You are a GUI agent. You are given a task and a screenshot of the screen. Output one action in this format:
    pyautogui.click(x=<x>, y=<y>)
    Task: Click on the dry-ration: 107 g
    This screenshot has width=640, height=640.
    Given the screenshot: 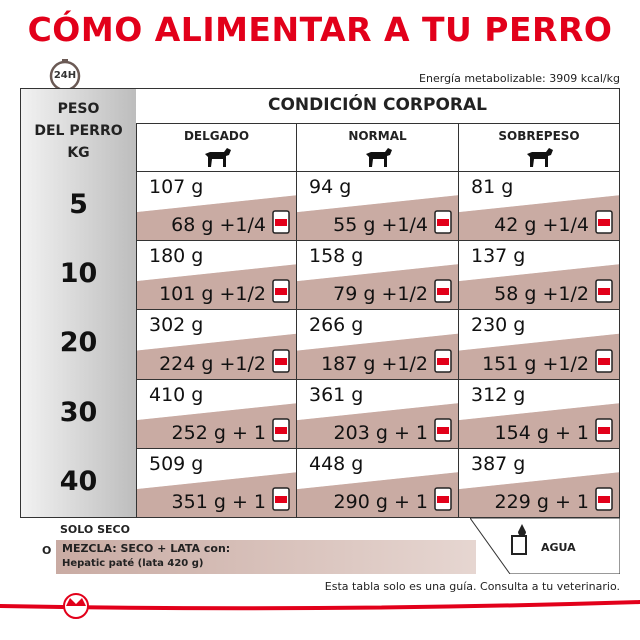 What is the action you would take?
    pyautogui.click(x=176, y=187)
    